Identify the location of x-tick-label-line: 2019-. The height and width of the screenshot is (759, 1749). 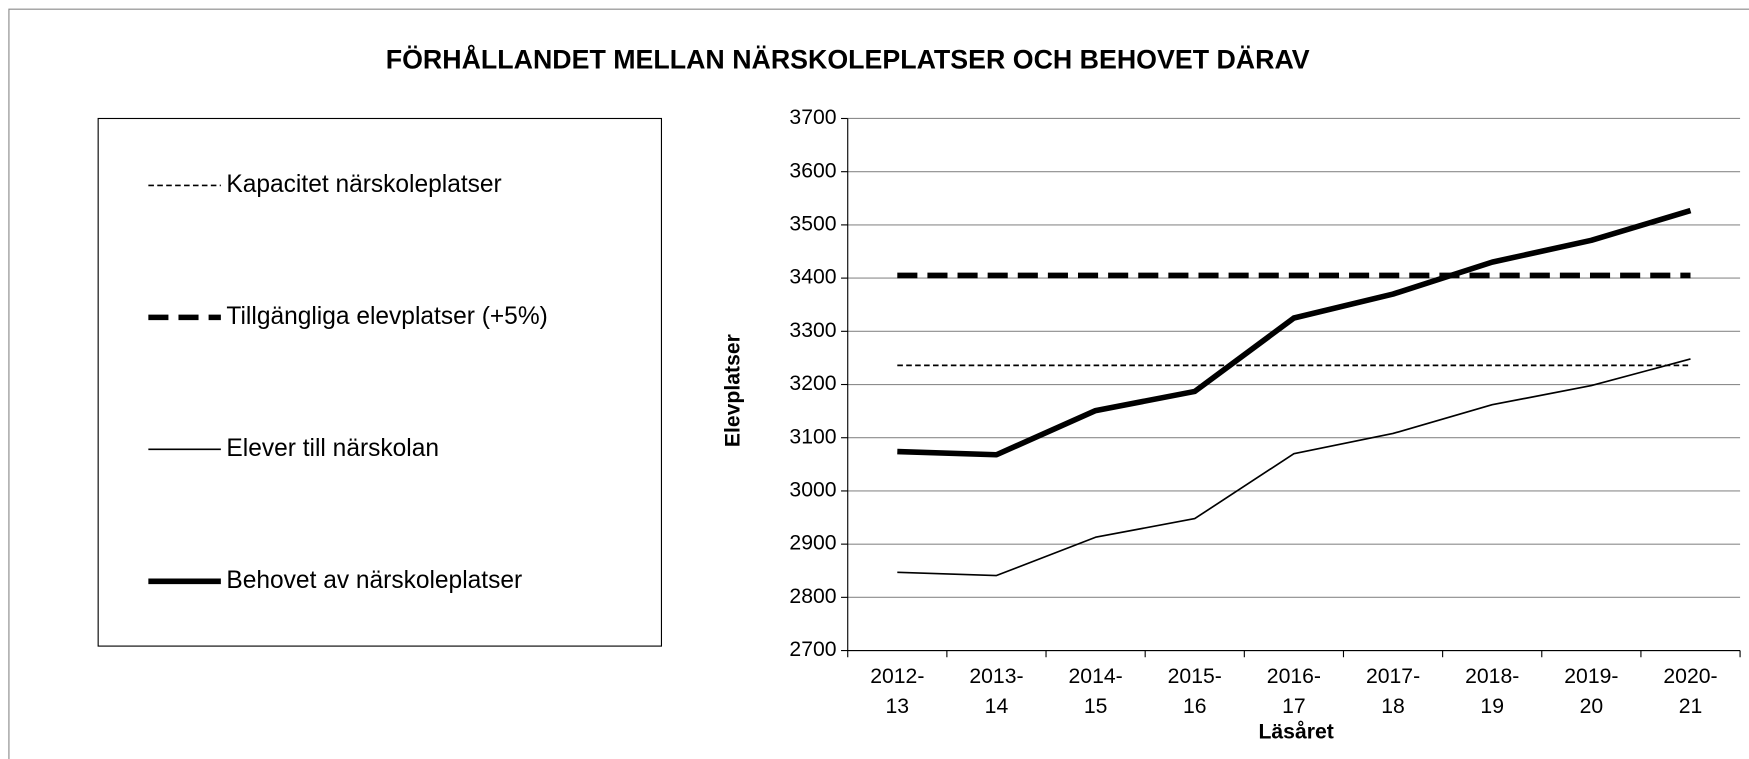
(1591, 676).